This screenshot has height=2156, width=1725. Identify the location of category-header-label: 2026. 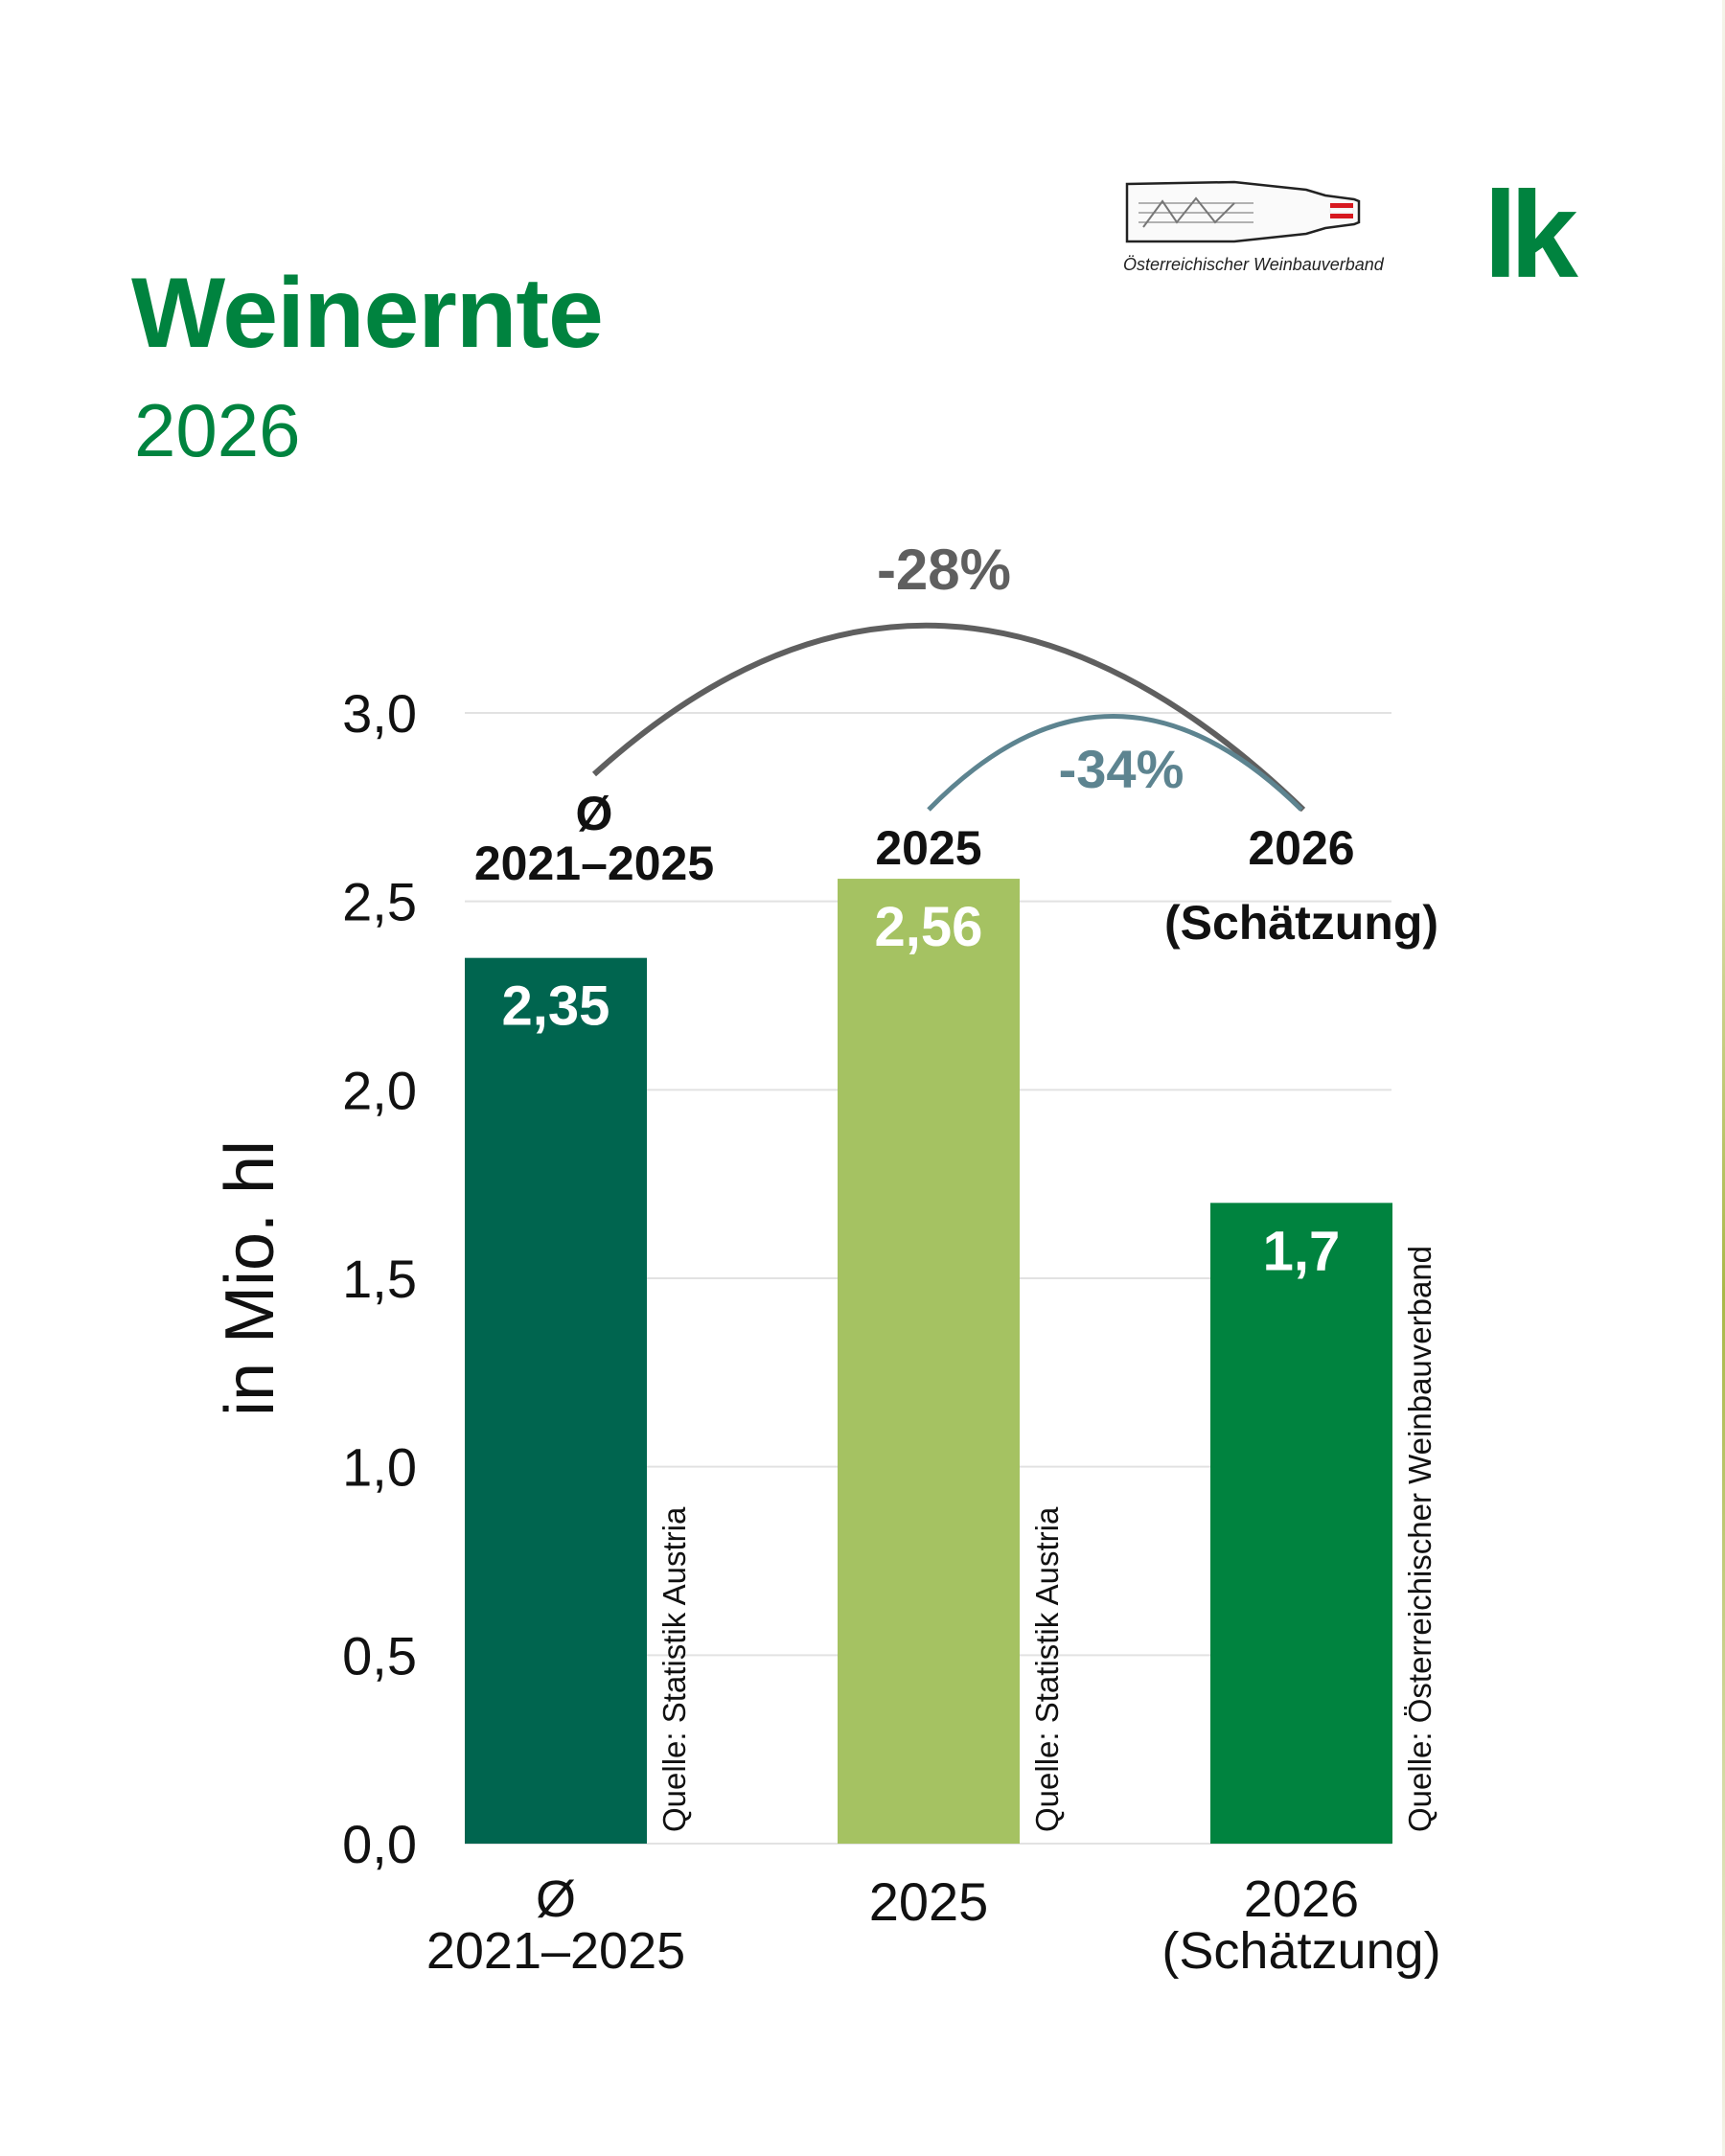
(1301, 848).